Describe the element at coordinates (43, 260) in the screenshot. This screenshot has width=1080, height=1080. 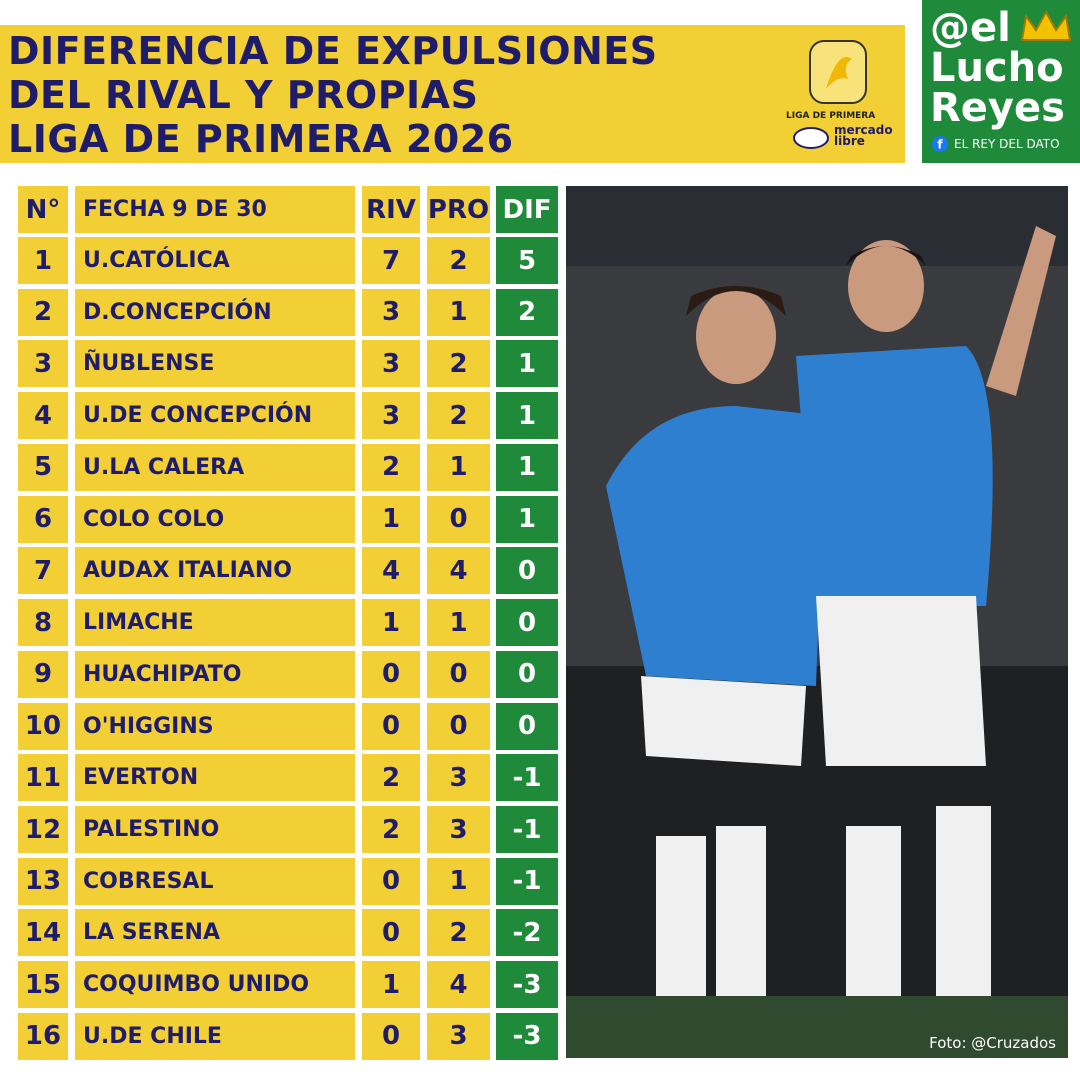
I see `rank-cell: 1` at that location.